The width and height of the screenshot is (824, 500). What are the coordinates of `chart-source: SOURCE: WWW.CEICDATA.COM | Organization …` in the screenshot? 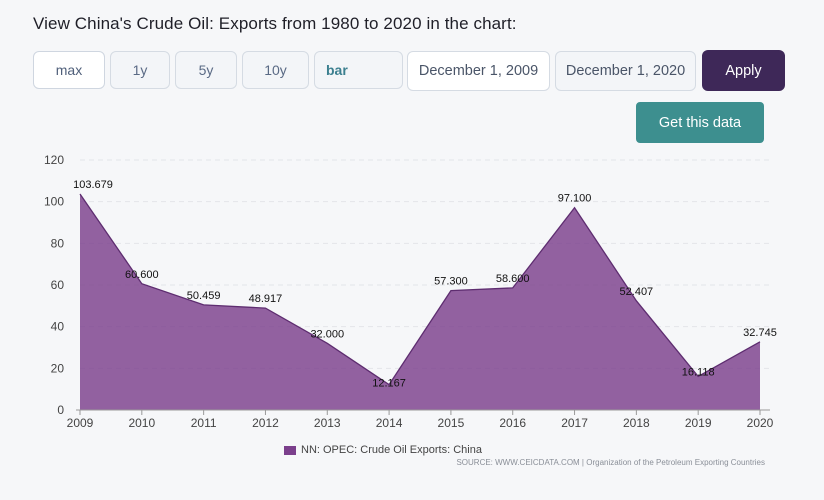 It's located at (610, 462).